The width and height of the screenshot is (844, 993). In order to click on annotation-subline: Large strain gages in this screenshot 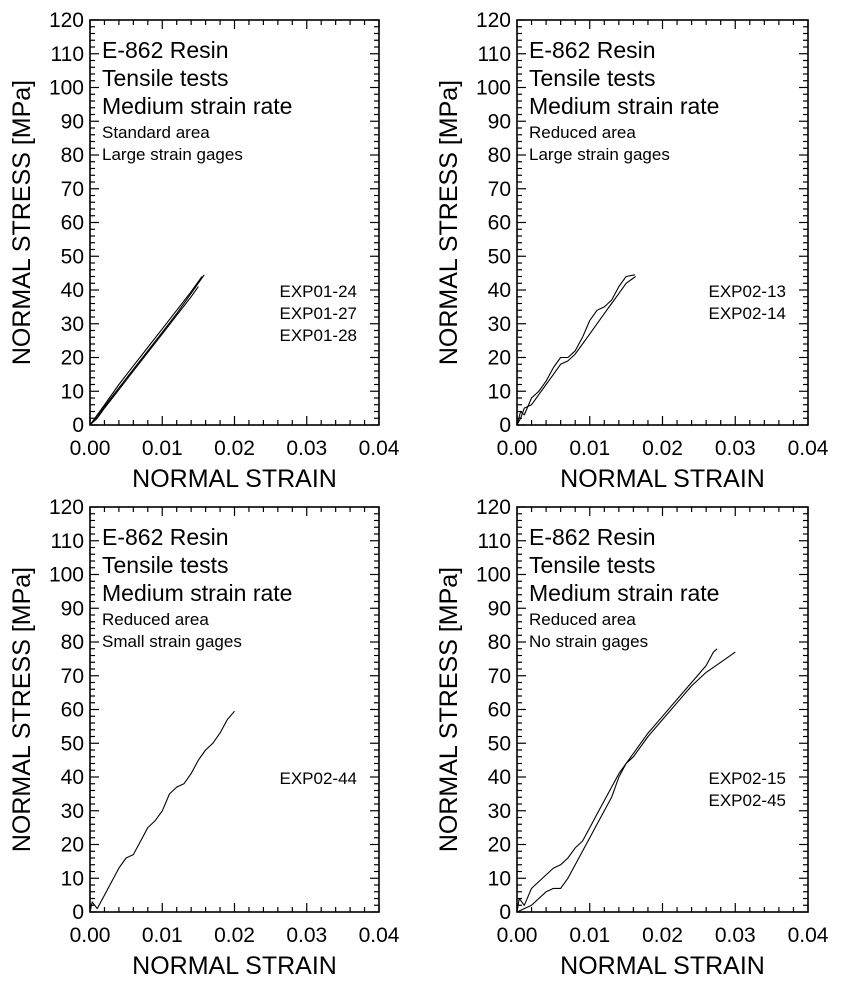, I will do `click(172, 154)`.